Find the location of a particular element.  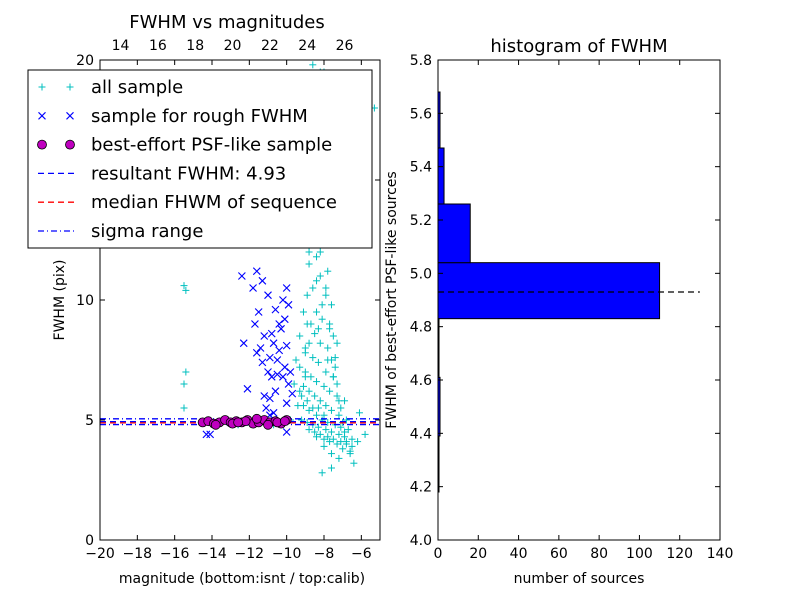

right-y-axis-label: FWHM of best-effort PSF-like sources is located at coordinates (392, 299).